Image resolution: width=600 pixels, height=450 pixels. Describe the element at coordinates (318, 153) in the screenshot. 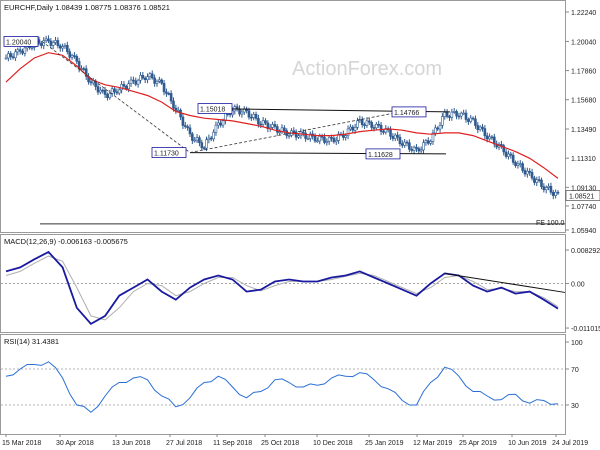

I see `channel-lower-line` at that location.